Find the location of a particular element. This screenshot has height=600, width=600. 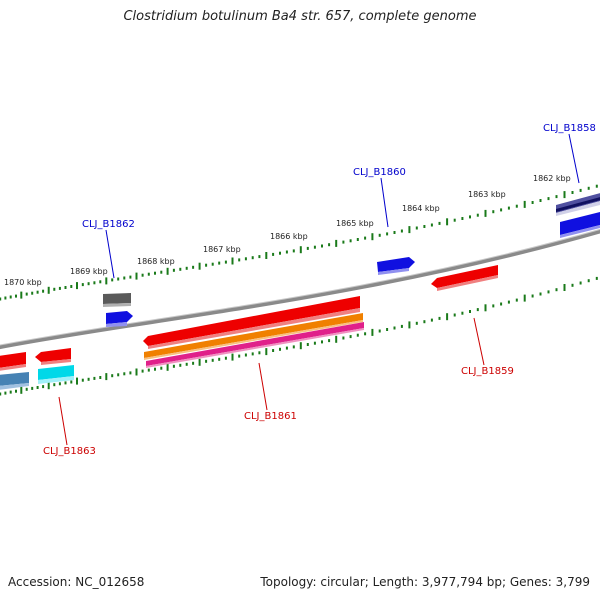

gene-label-clj-b1863: CLJ_B1863 is located at coordinates (69, 451).